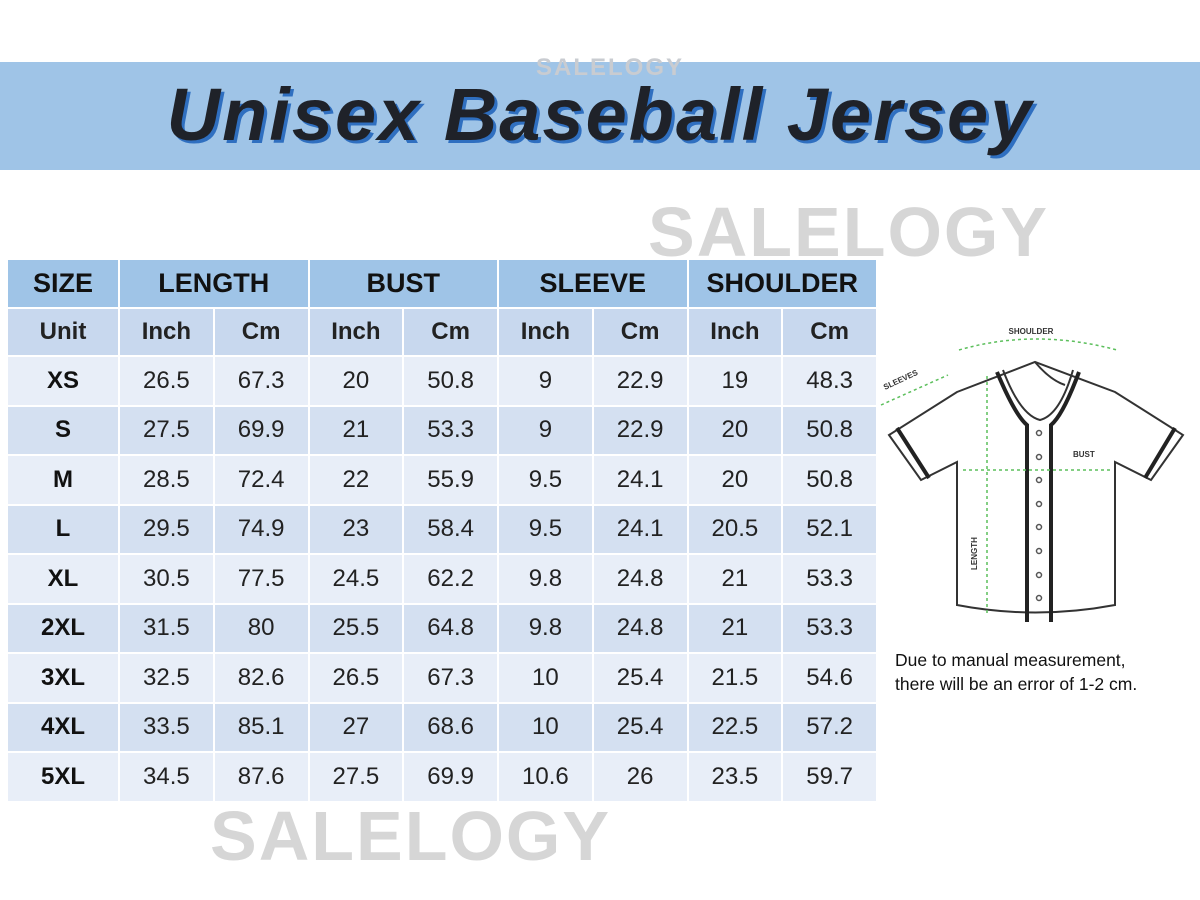 This screenshot has height=900, width=1200. What do you see at coordinates (63, 430) in the screenshot?
I see `size-cell: S` at bounding box center [63, 430].